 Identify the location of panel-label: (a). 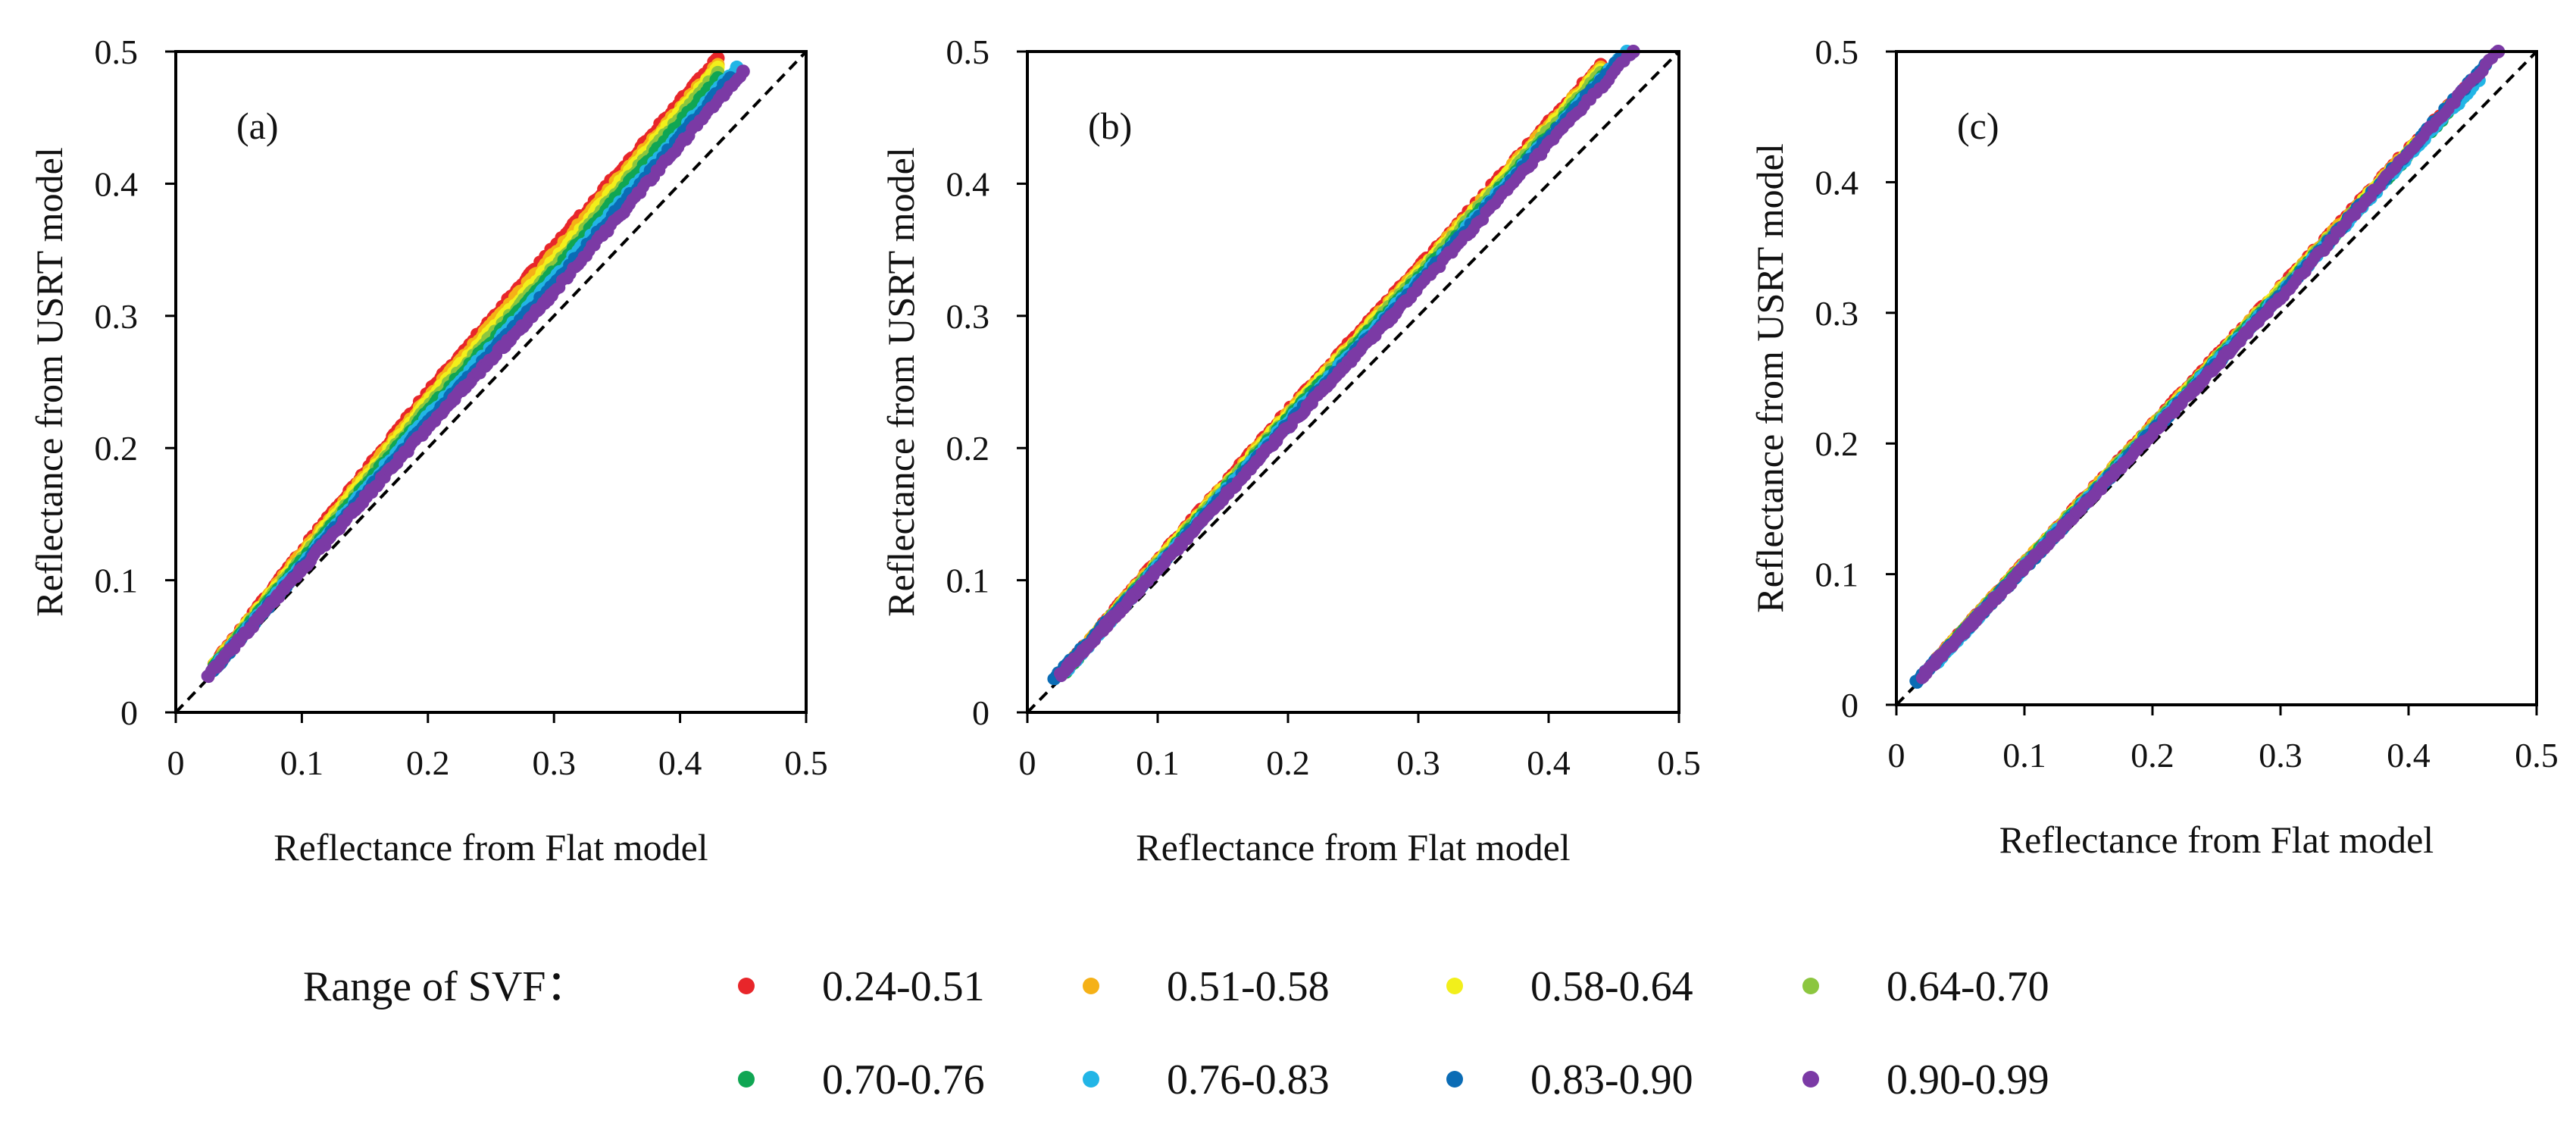
(257, 126).